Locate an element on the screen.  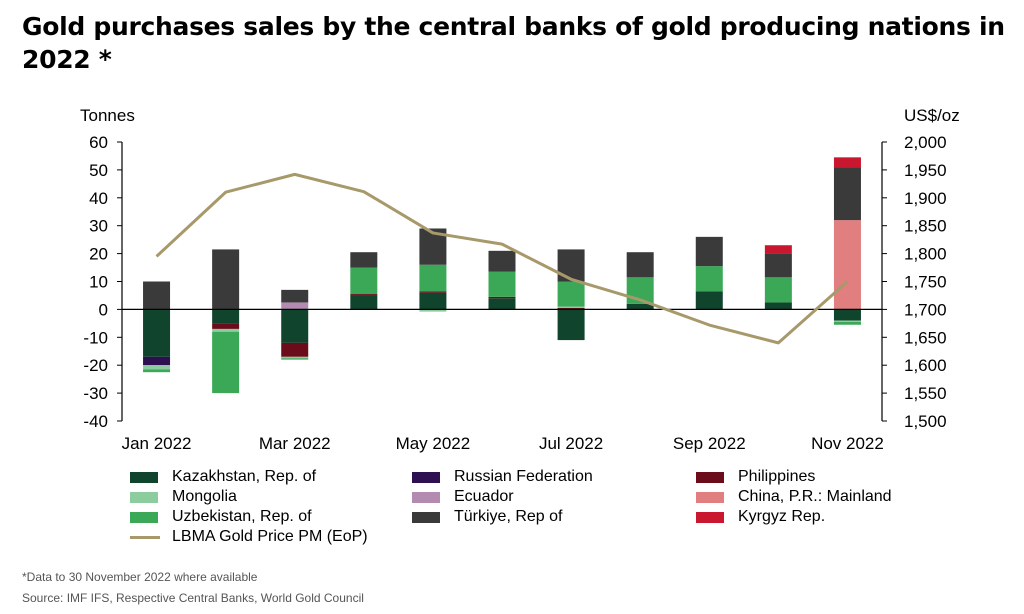
y2-tick-label: 1,600 is located at coordinates (925, 365).